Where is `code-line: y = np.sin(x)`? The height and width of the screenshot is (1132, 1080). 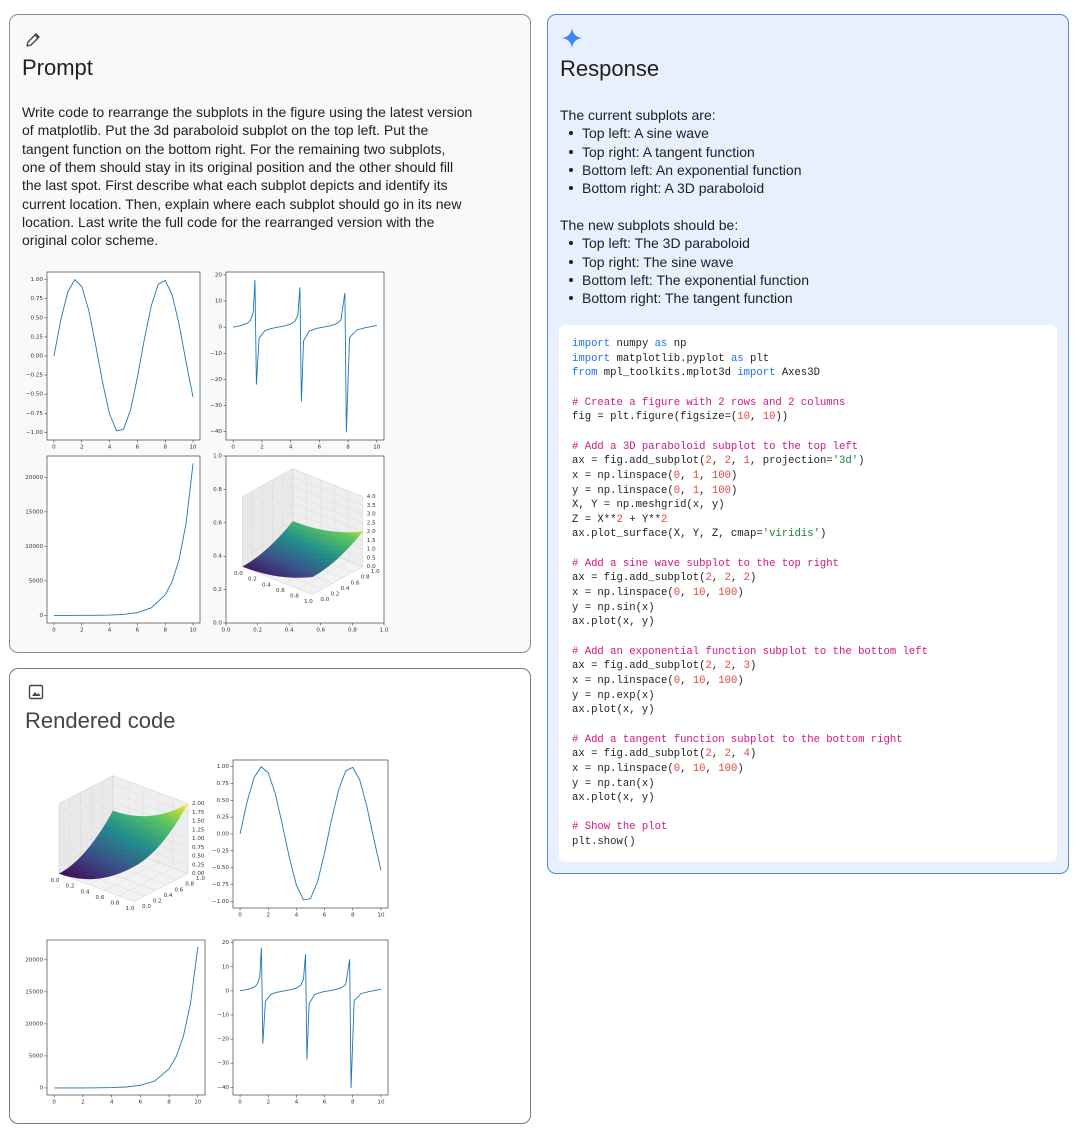 code-line: y = np.sin(x) is located at coordinates (613, 608).